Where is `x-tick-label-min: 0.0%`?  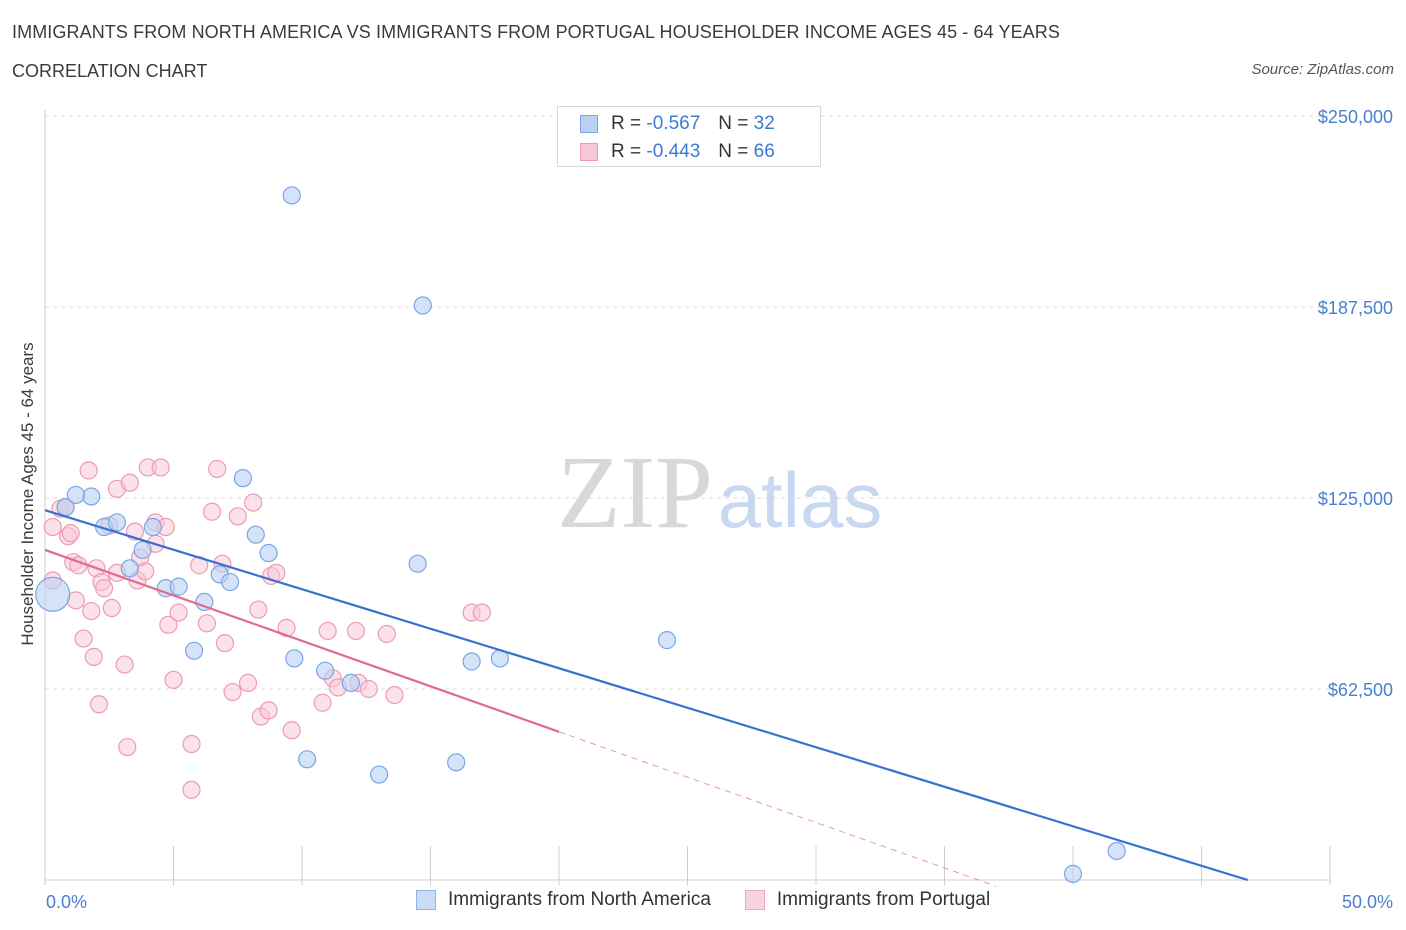 x-tick-label-min: 0.0% is located at coordinates (66, 902).